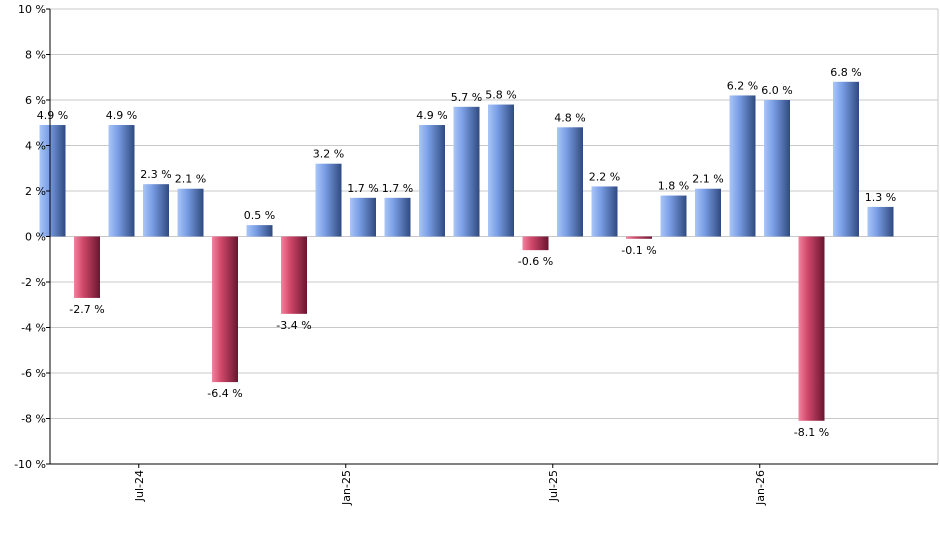  What do you see at coordinates (33, 373) in the screenshot?
I see `y-tick-label: -6 %` at bounding box center [33, 373].